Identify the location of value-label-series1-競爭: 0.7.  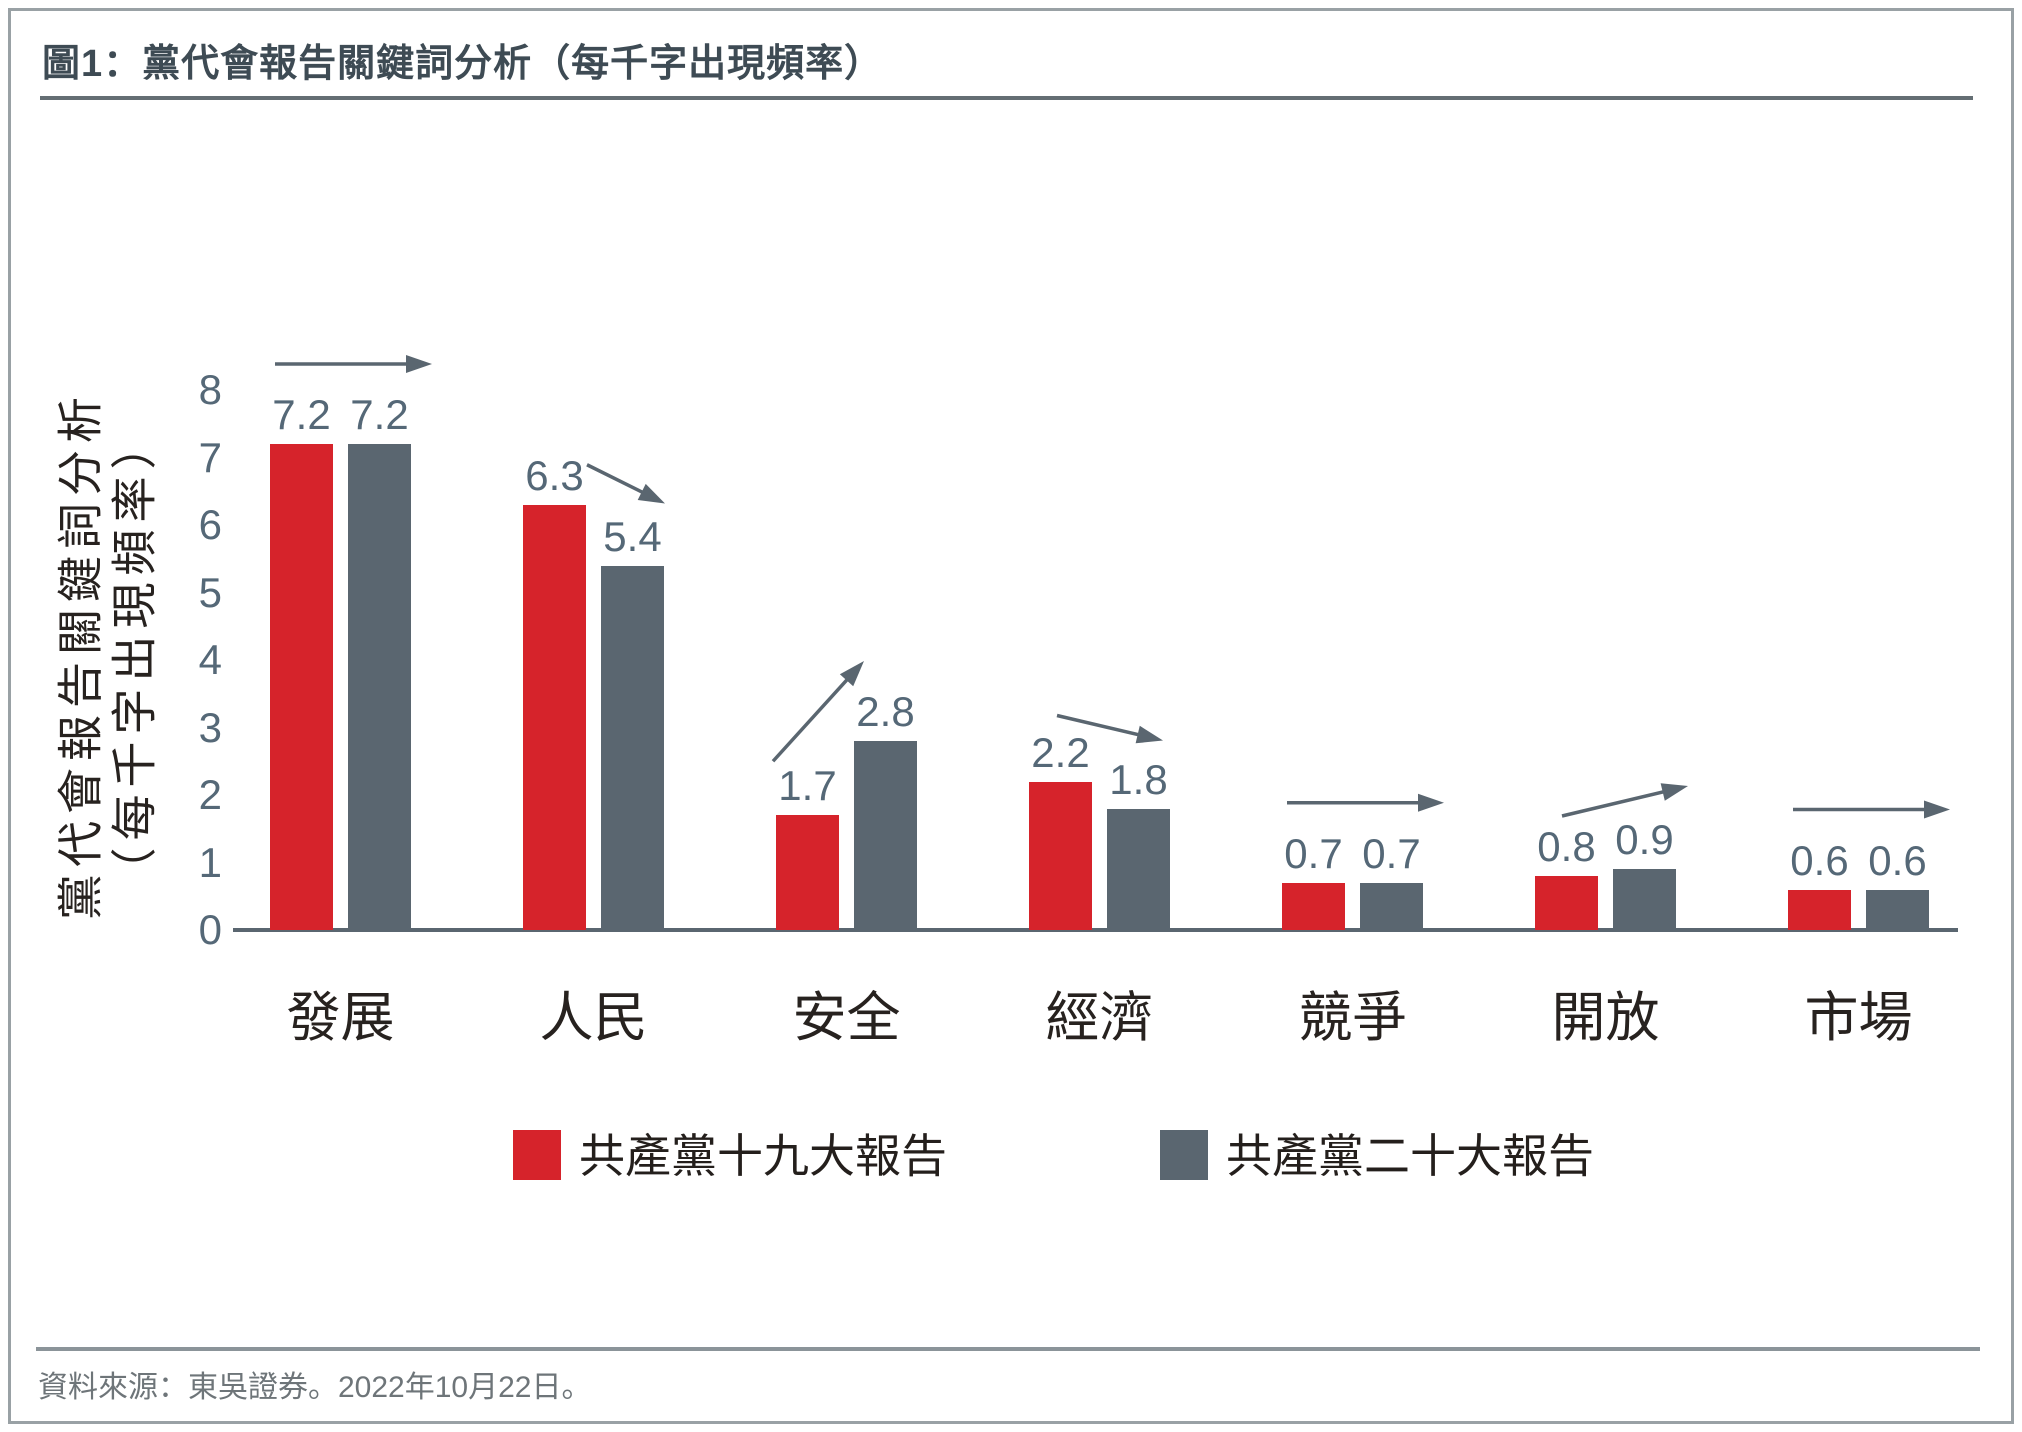
(1313, 853).